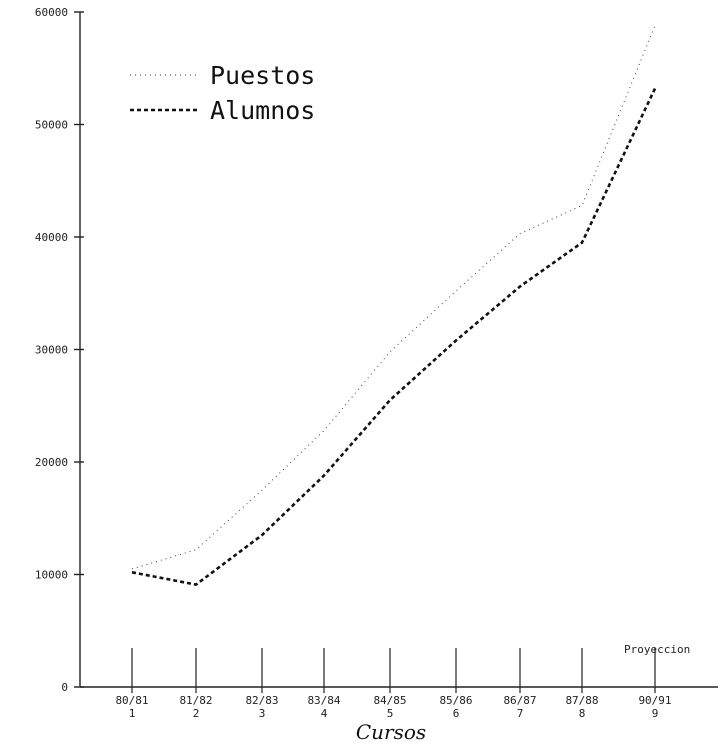 This screenshot has height=746, width=724. What do you see at coordinates (390, 713) in the screenshot?
I see `x-tick-number: 5` at bounding box center [390, 713].